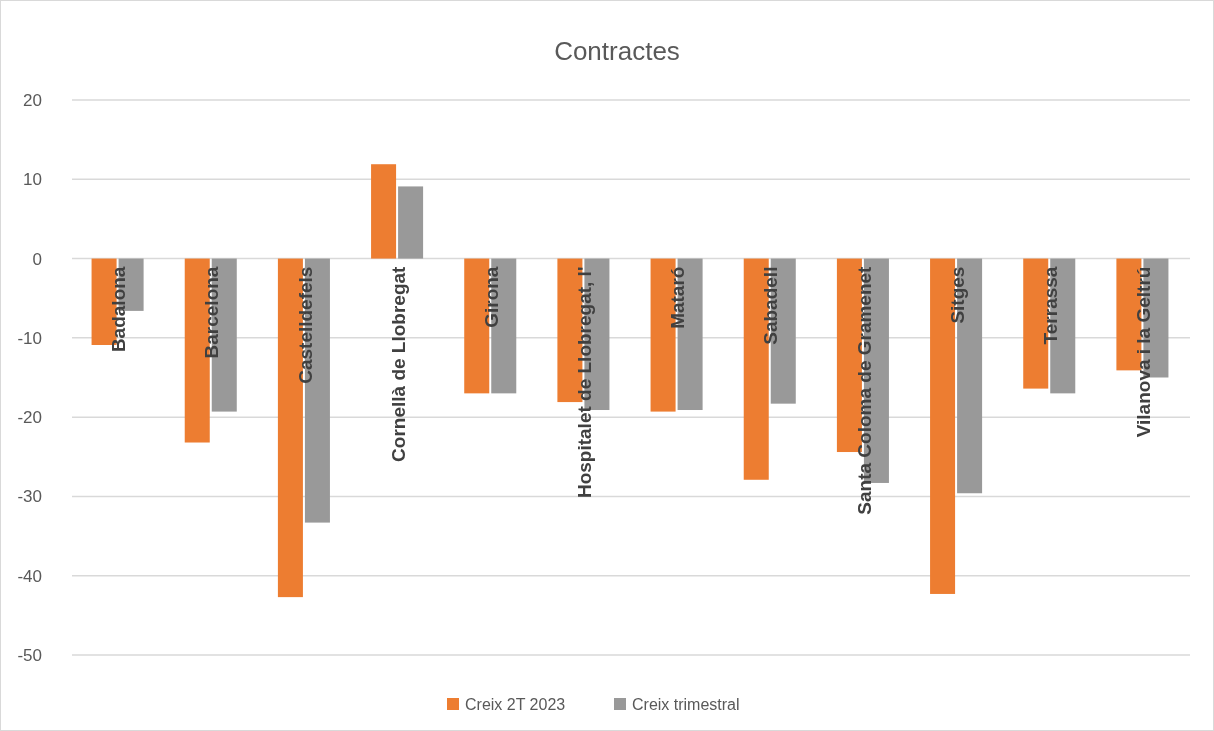  What do you see at coordinates (29, 338) in the screenshot?
I see `y-tick-label: -10` at bounding box center [29, 338].